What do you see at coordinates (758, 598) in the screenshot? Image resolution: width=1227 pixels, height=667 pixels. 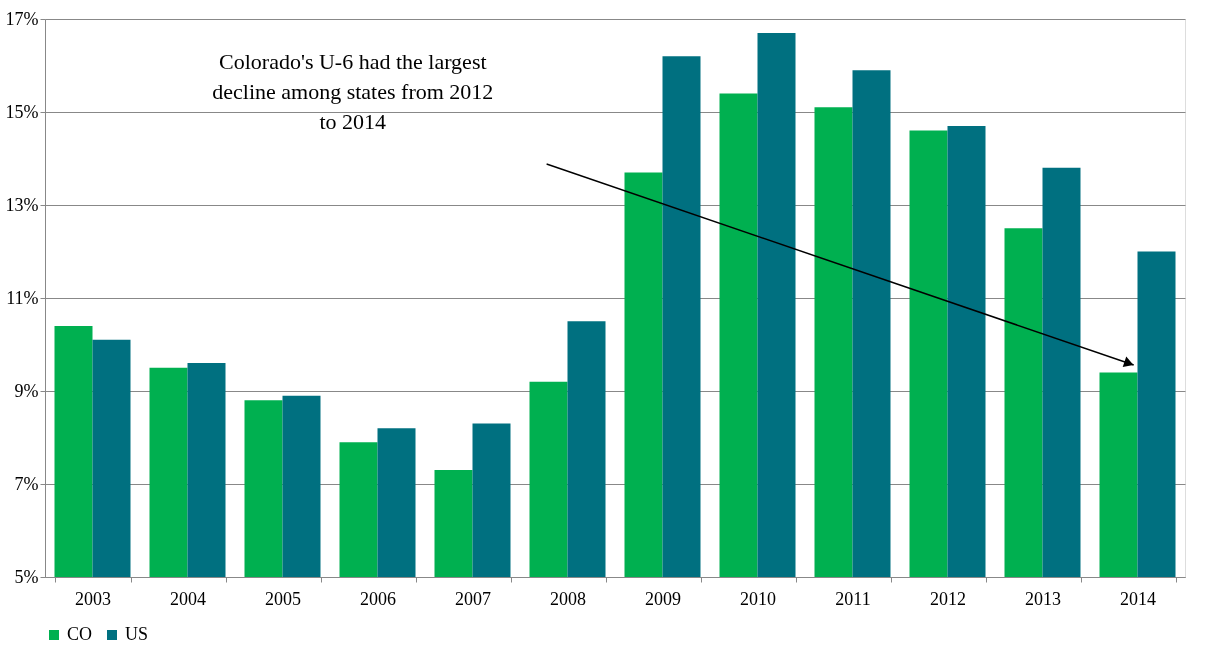 I see `x-tick-label: 2010` at bounding box center [758, 598].